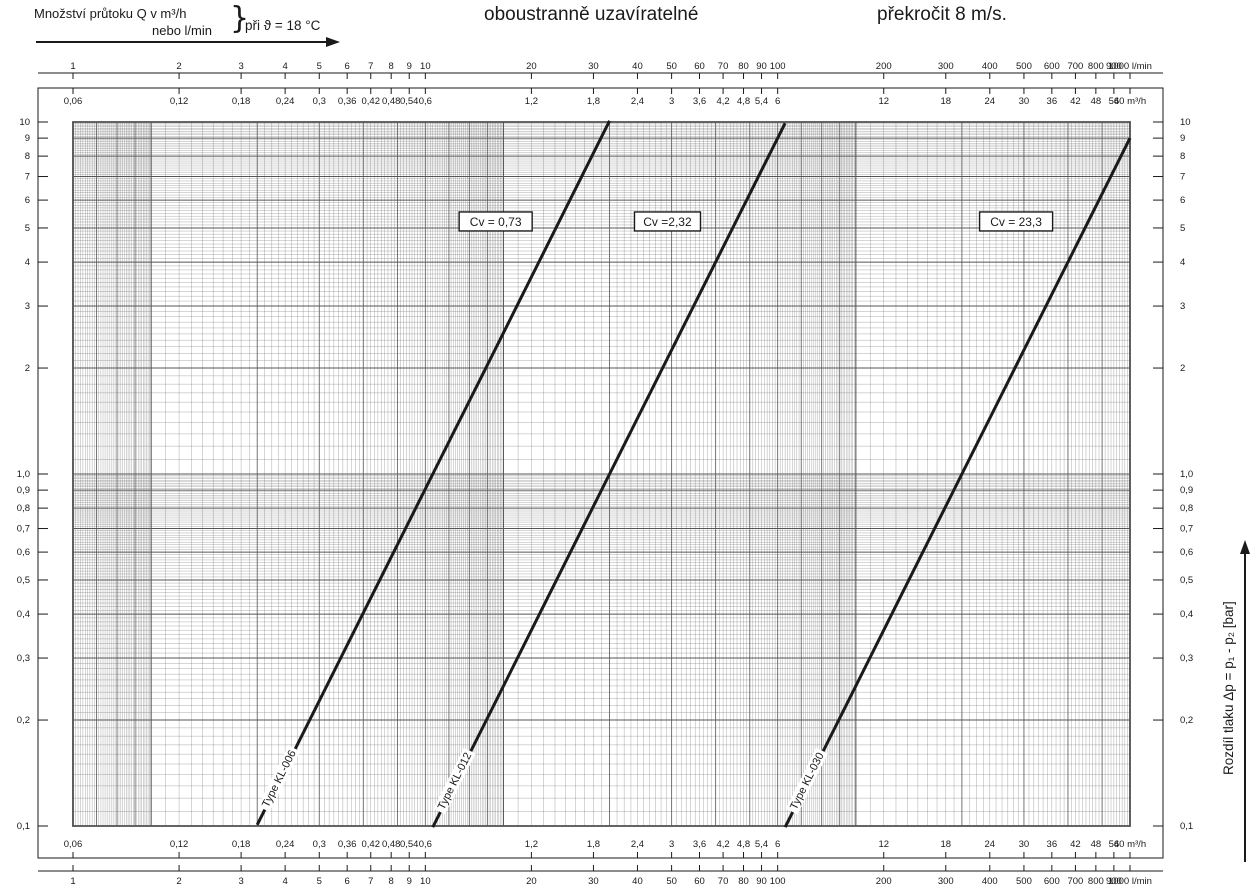 The image size is (1256, 889). Describe the element at coordinates (23, 490) in the screenshot. I see `y-tick-label: 0,9` at that location.